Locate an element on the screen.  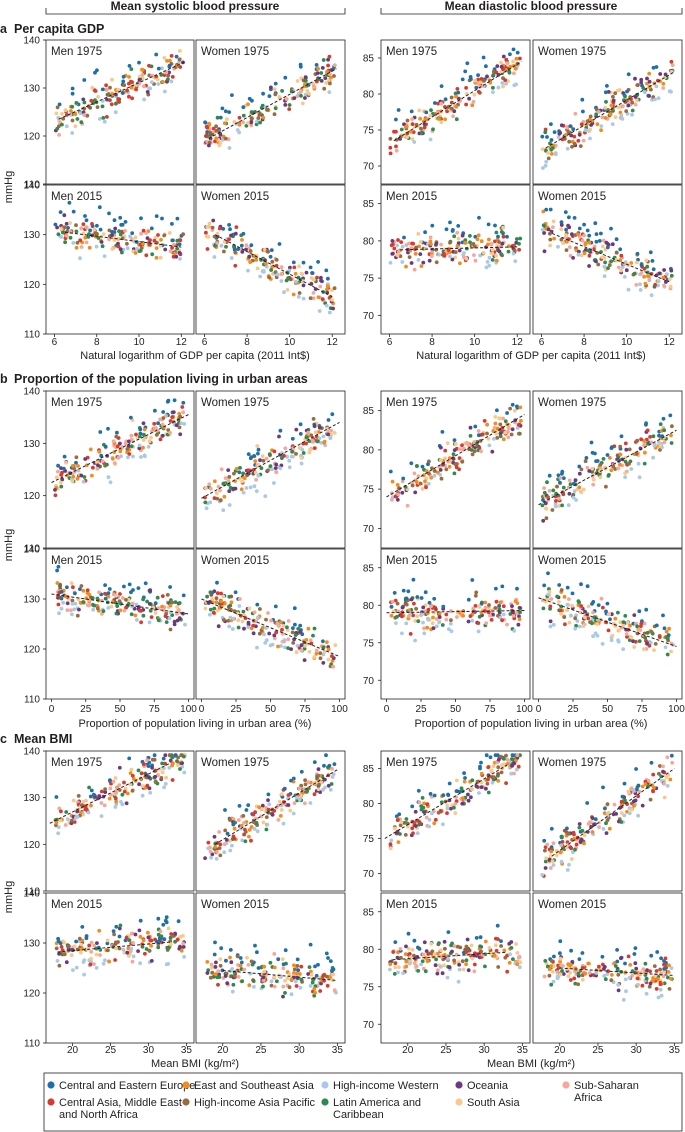
legend-item: Oceania is located at coordinates (482, 1086).